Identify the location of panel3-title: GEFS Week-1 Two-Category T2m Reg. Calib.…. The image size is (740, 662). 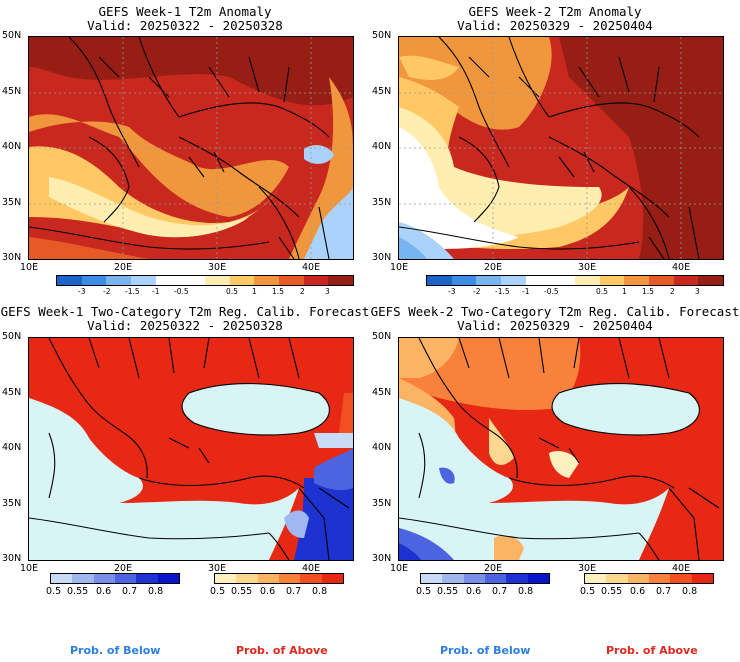
(185, 311).